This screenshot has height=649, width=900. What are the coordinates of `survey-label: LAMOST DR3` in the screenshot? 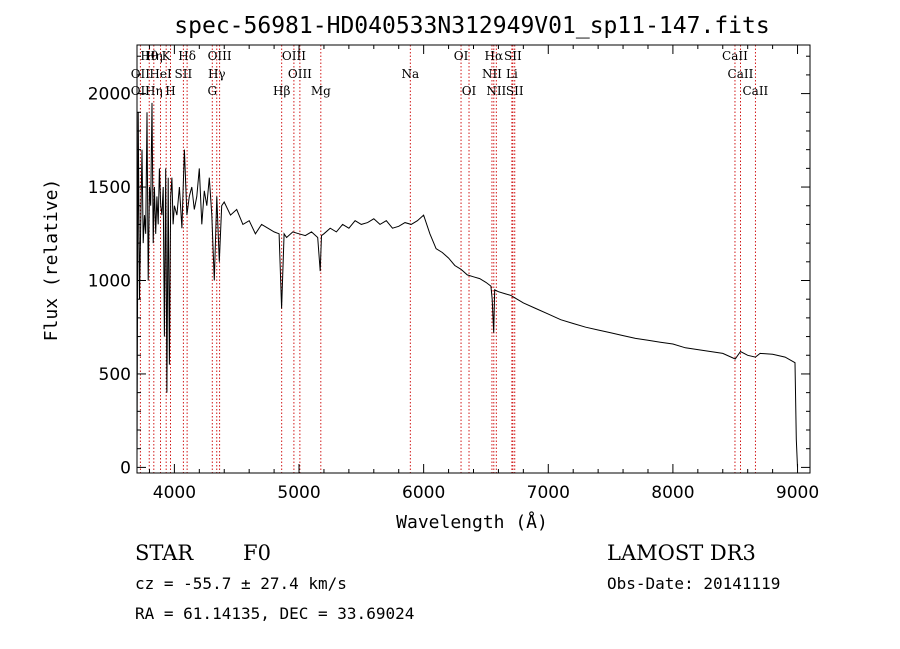 It's located at (681, 553).